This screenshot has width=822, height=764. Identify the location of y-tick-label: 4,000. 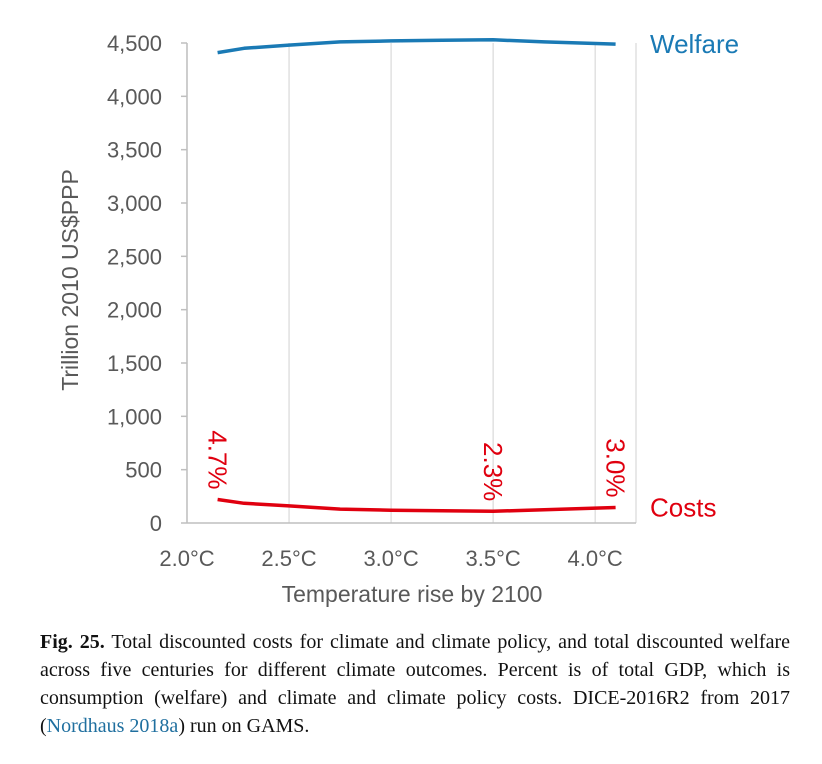
(134, 96).